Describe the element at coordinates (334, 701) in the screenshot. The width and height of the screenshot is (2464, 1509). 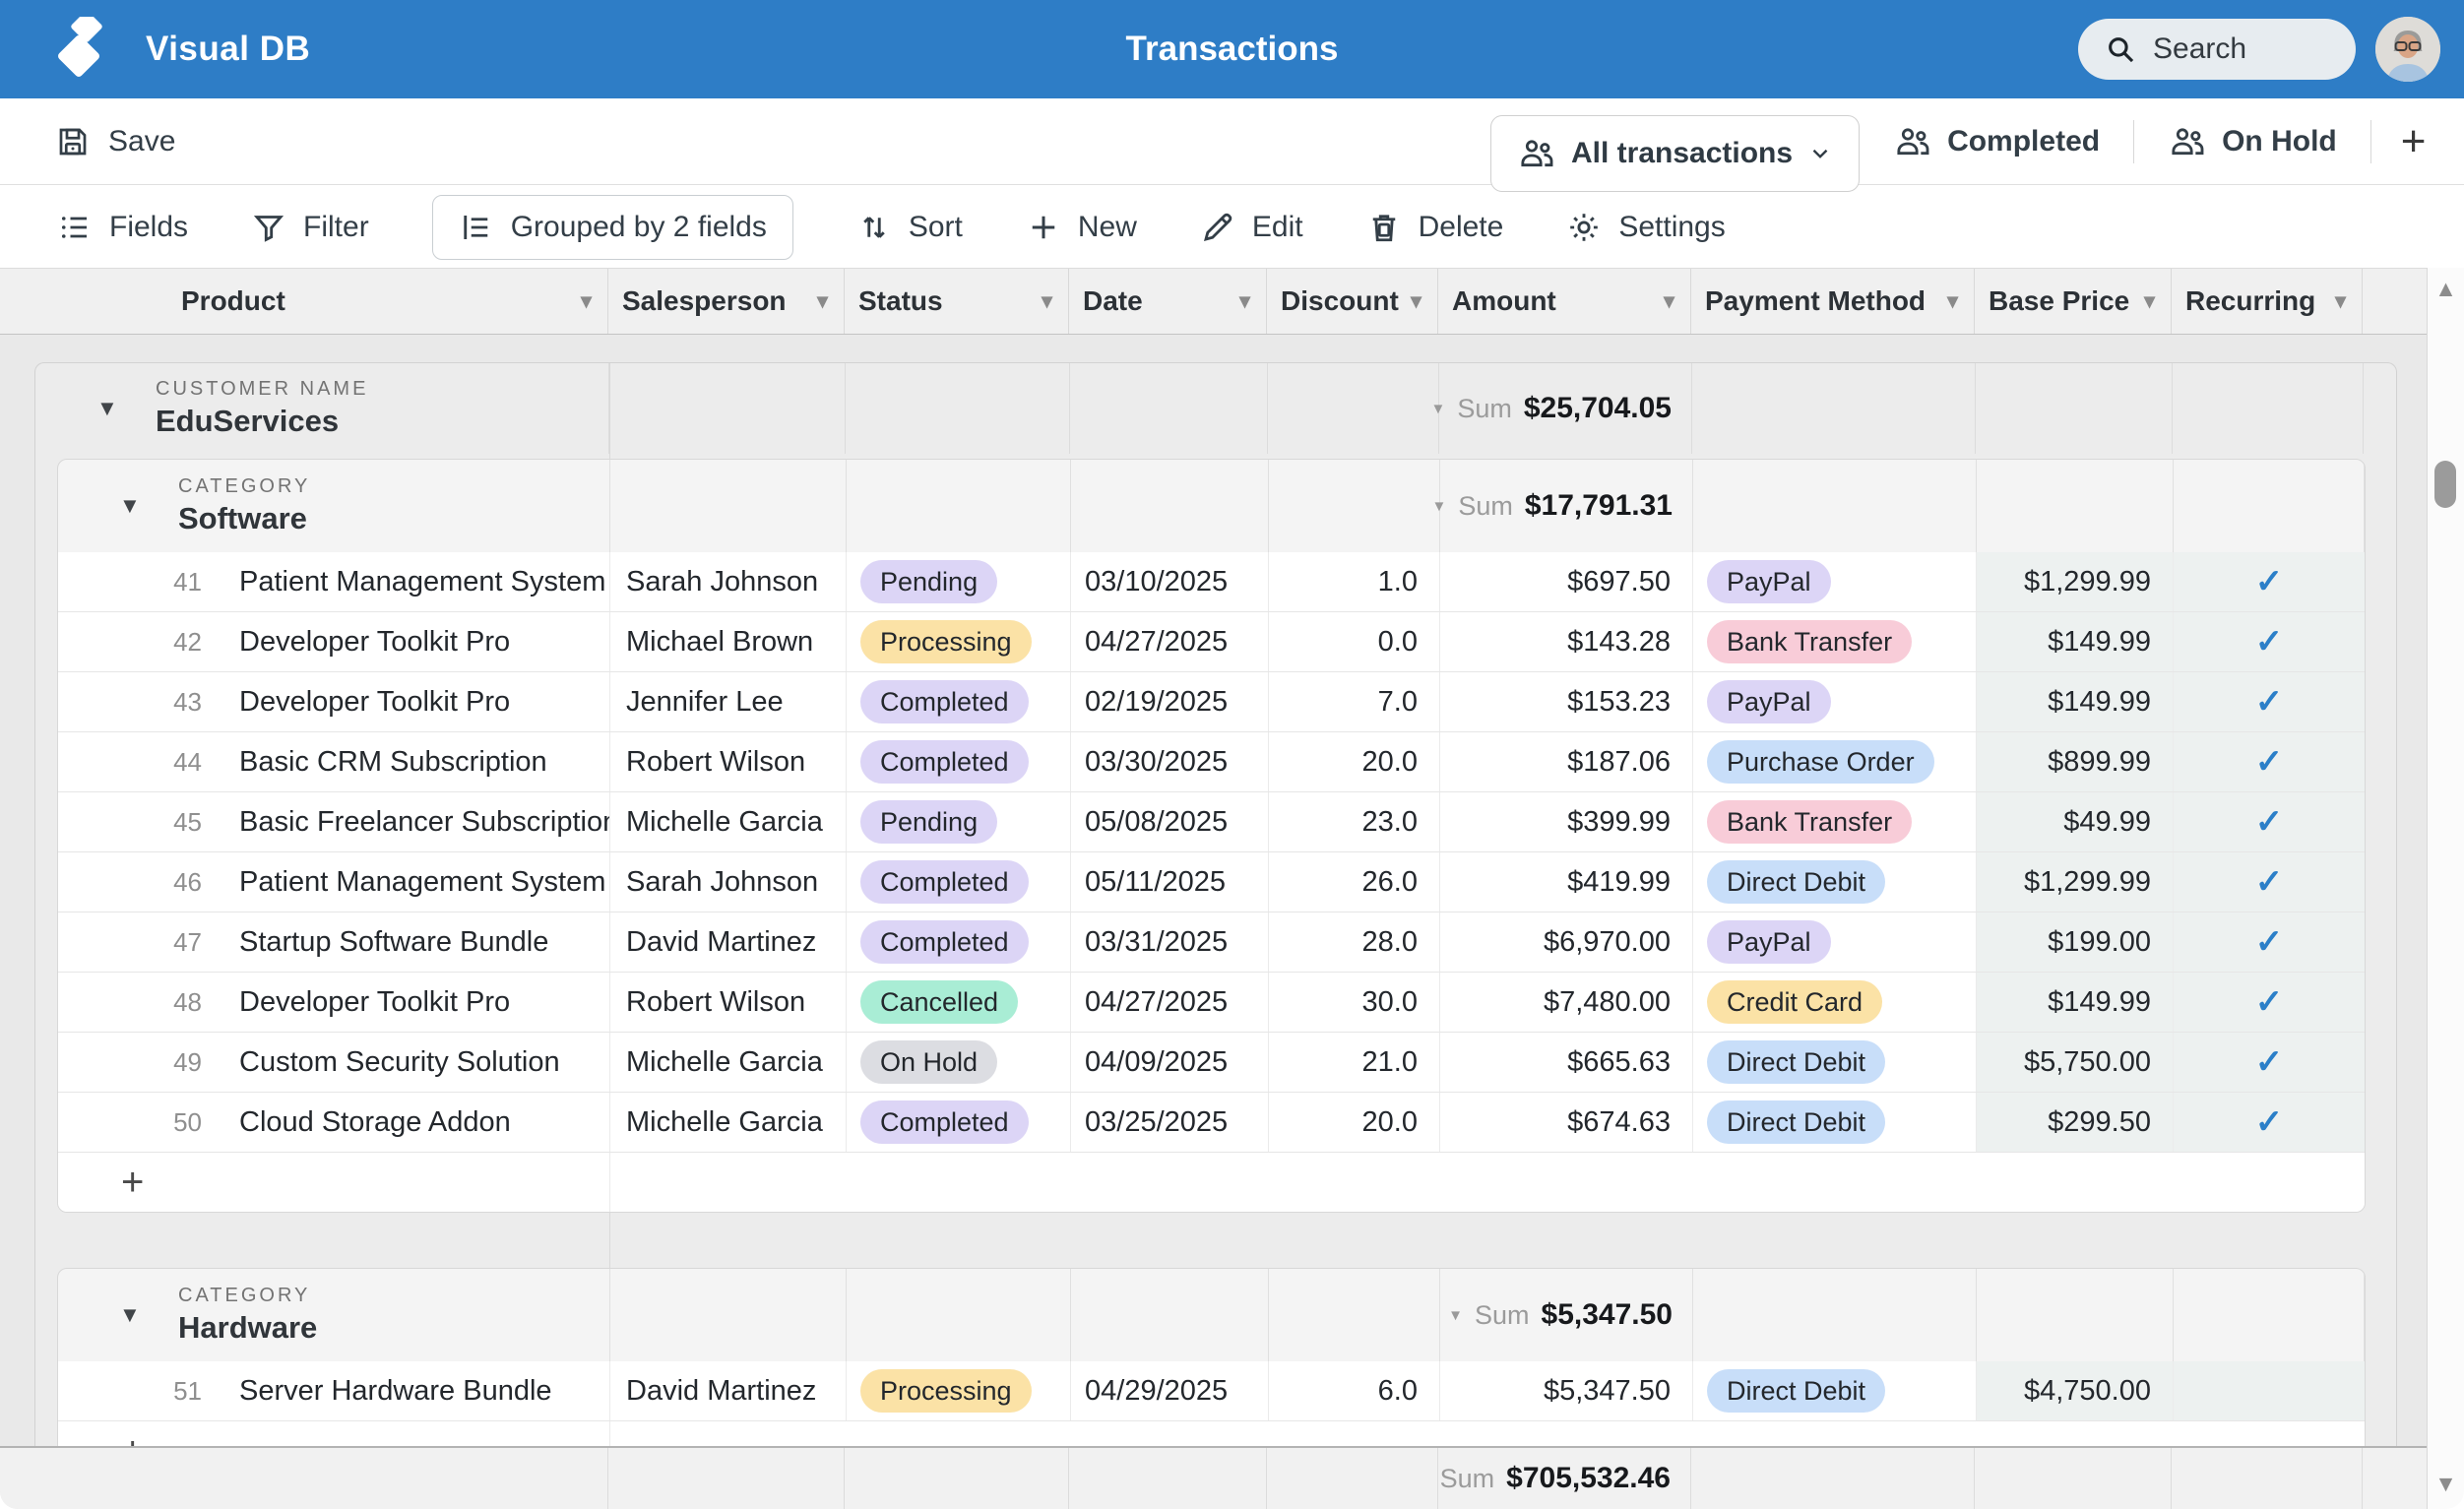
I see `product-cell: 43 Developer Toolkit Pro` at that location.